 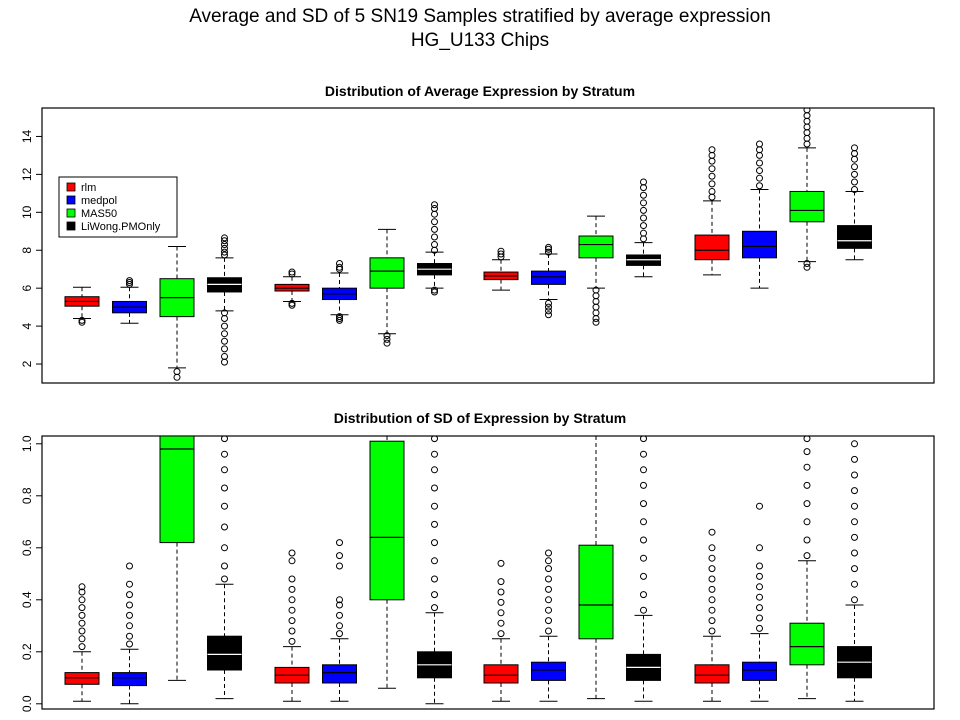 I want to click on legend-entry: rlm, so click(x=88, y=188).